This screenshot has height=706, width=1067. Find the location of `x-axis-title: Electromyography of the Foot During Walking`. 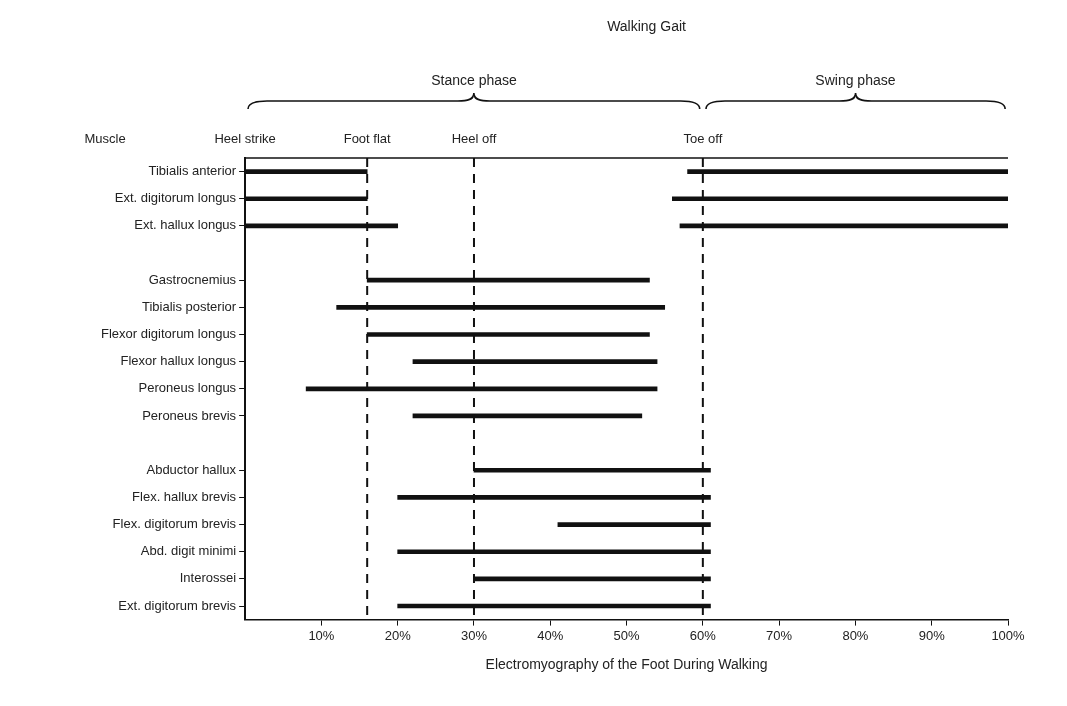

x-axis-title: Electromyography of the Foot During Walking is located at coordinates (626, 664).